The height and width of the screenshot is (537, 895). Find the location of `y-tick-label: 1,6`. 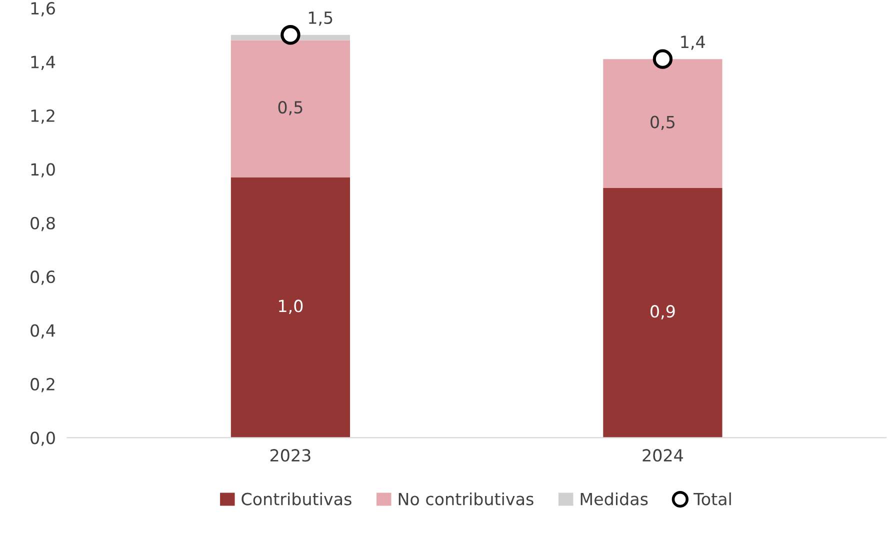

y-tick-label: 1,6 is located at coordinates (43, 9).